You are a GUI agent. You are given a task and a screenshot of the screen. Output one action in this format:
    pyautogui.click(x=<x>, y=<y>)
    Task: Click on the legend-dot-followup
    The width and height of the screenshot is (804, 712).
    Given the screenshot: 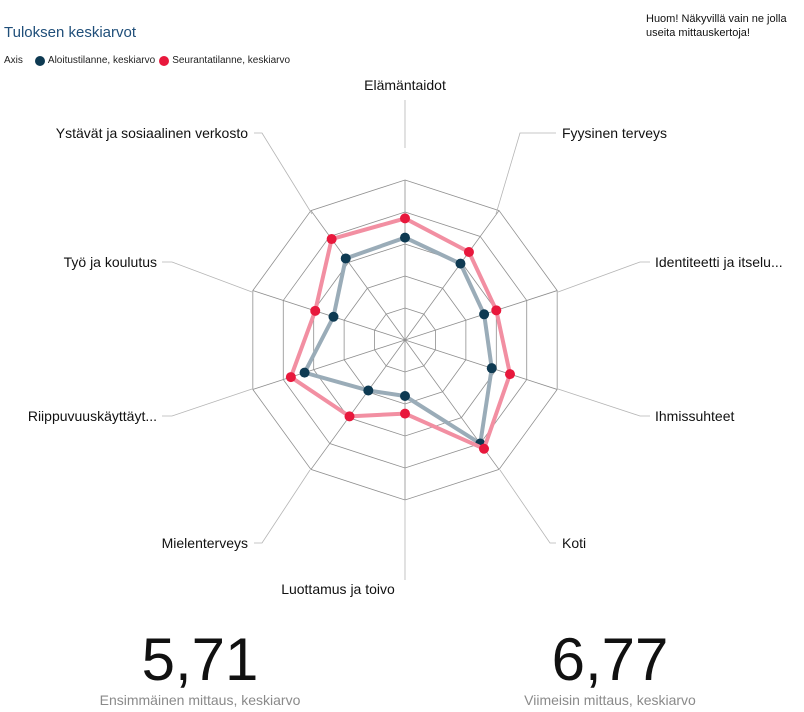 What is the action you would take?
    pyautogui.click(x=164, y=60)
    